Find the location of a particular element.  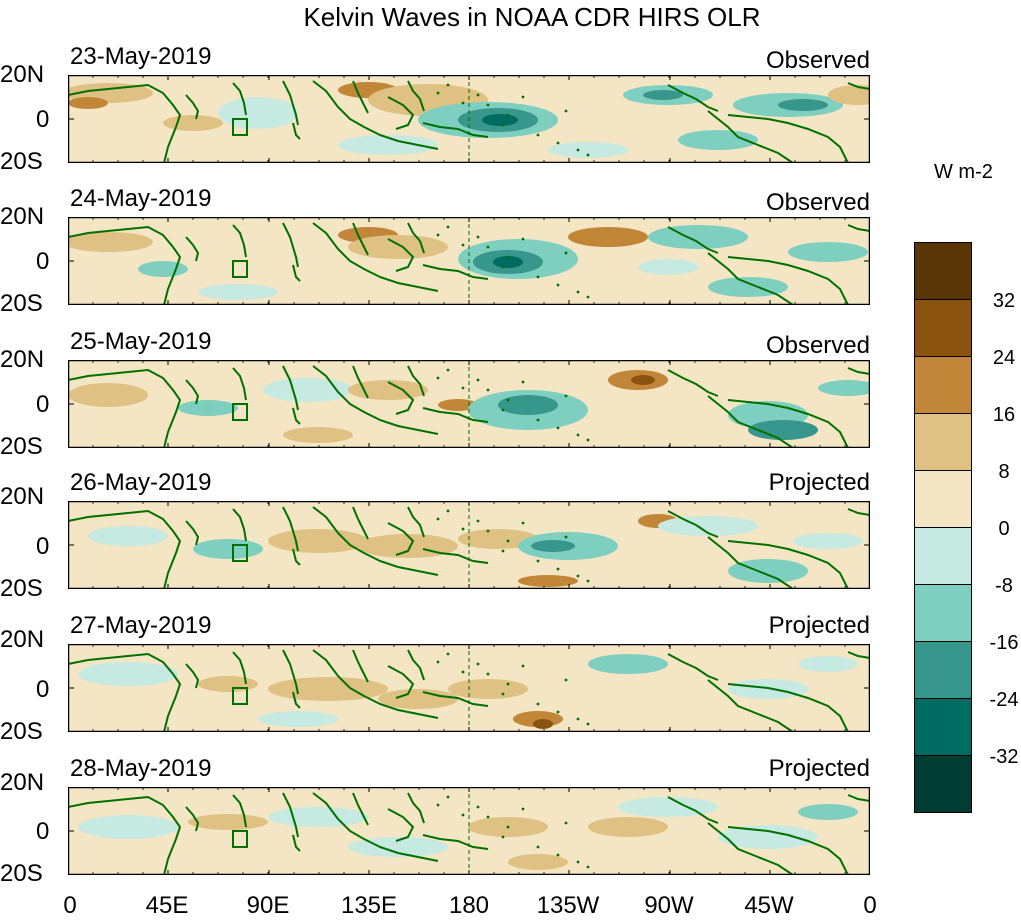

panel-6-lat-equator: 0 is located at coordinates (43, 831).